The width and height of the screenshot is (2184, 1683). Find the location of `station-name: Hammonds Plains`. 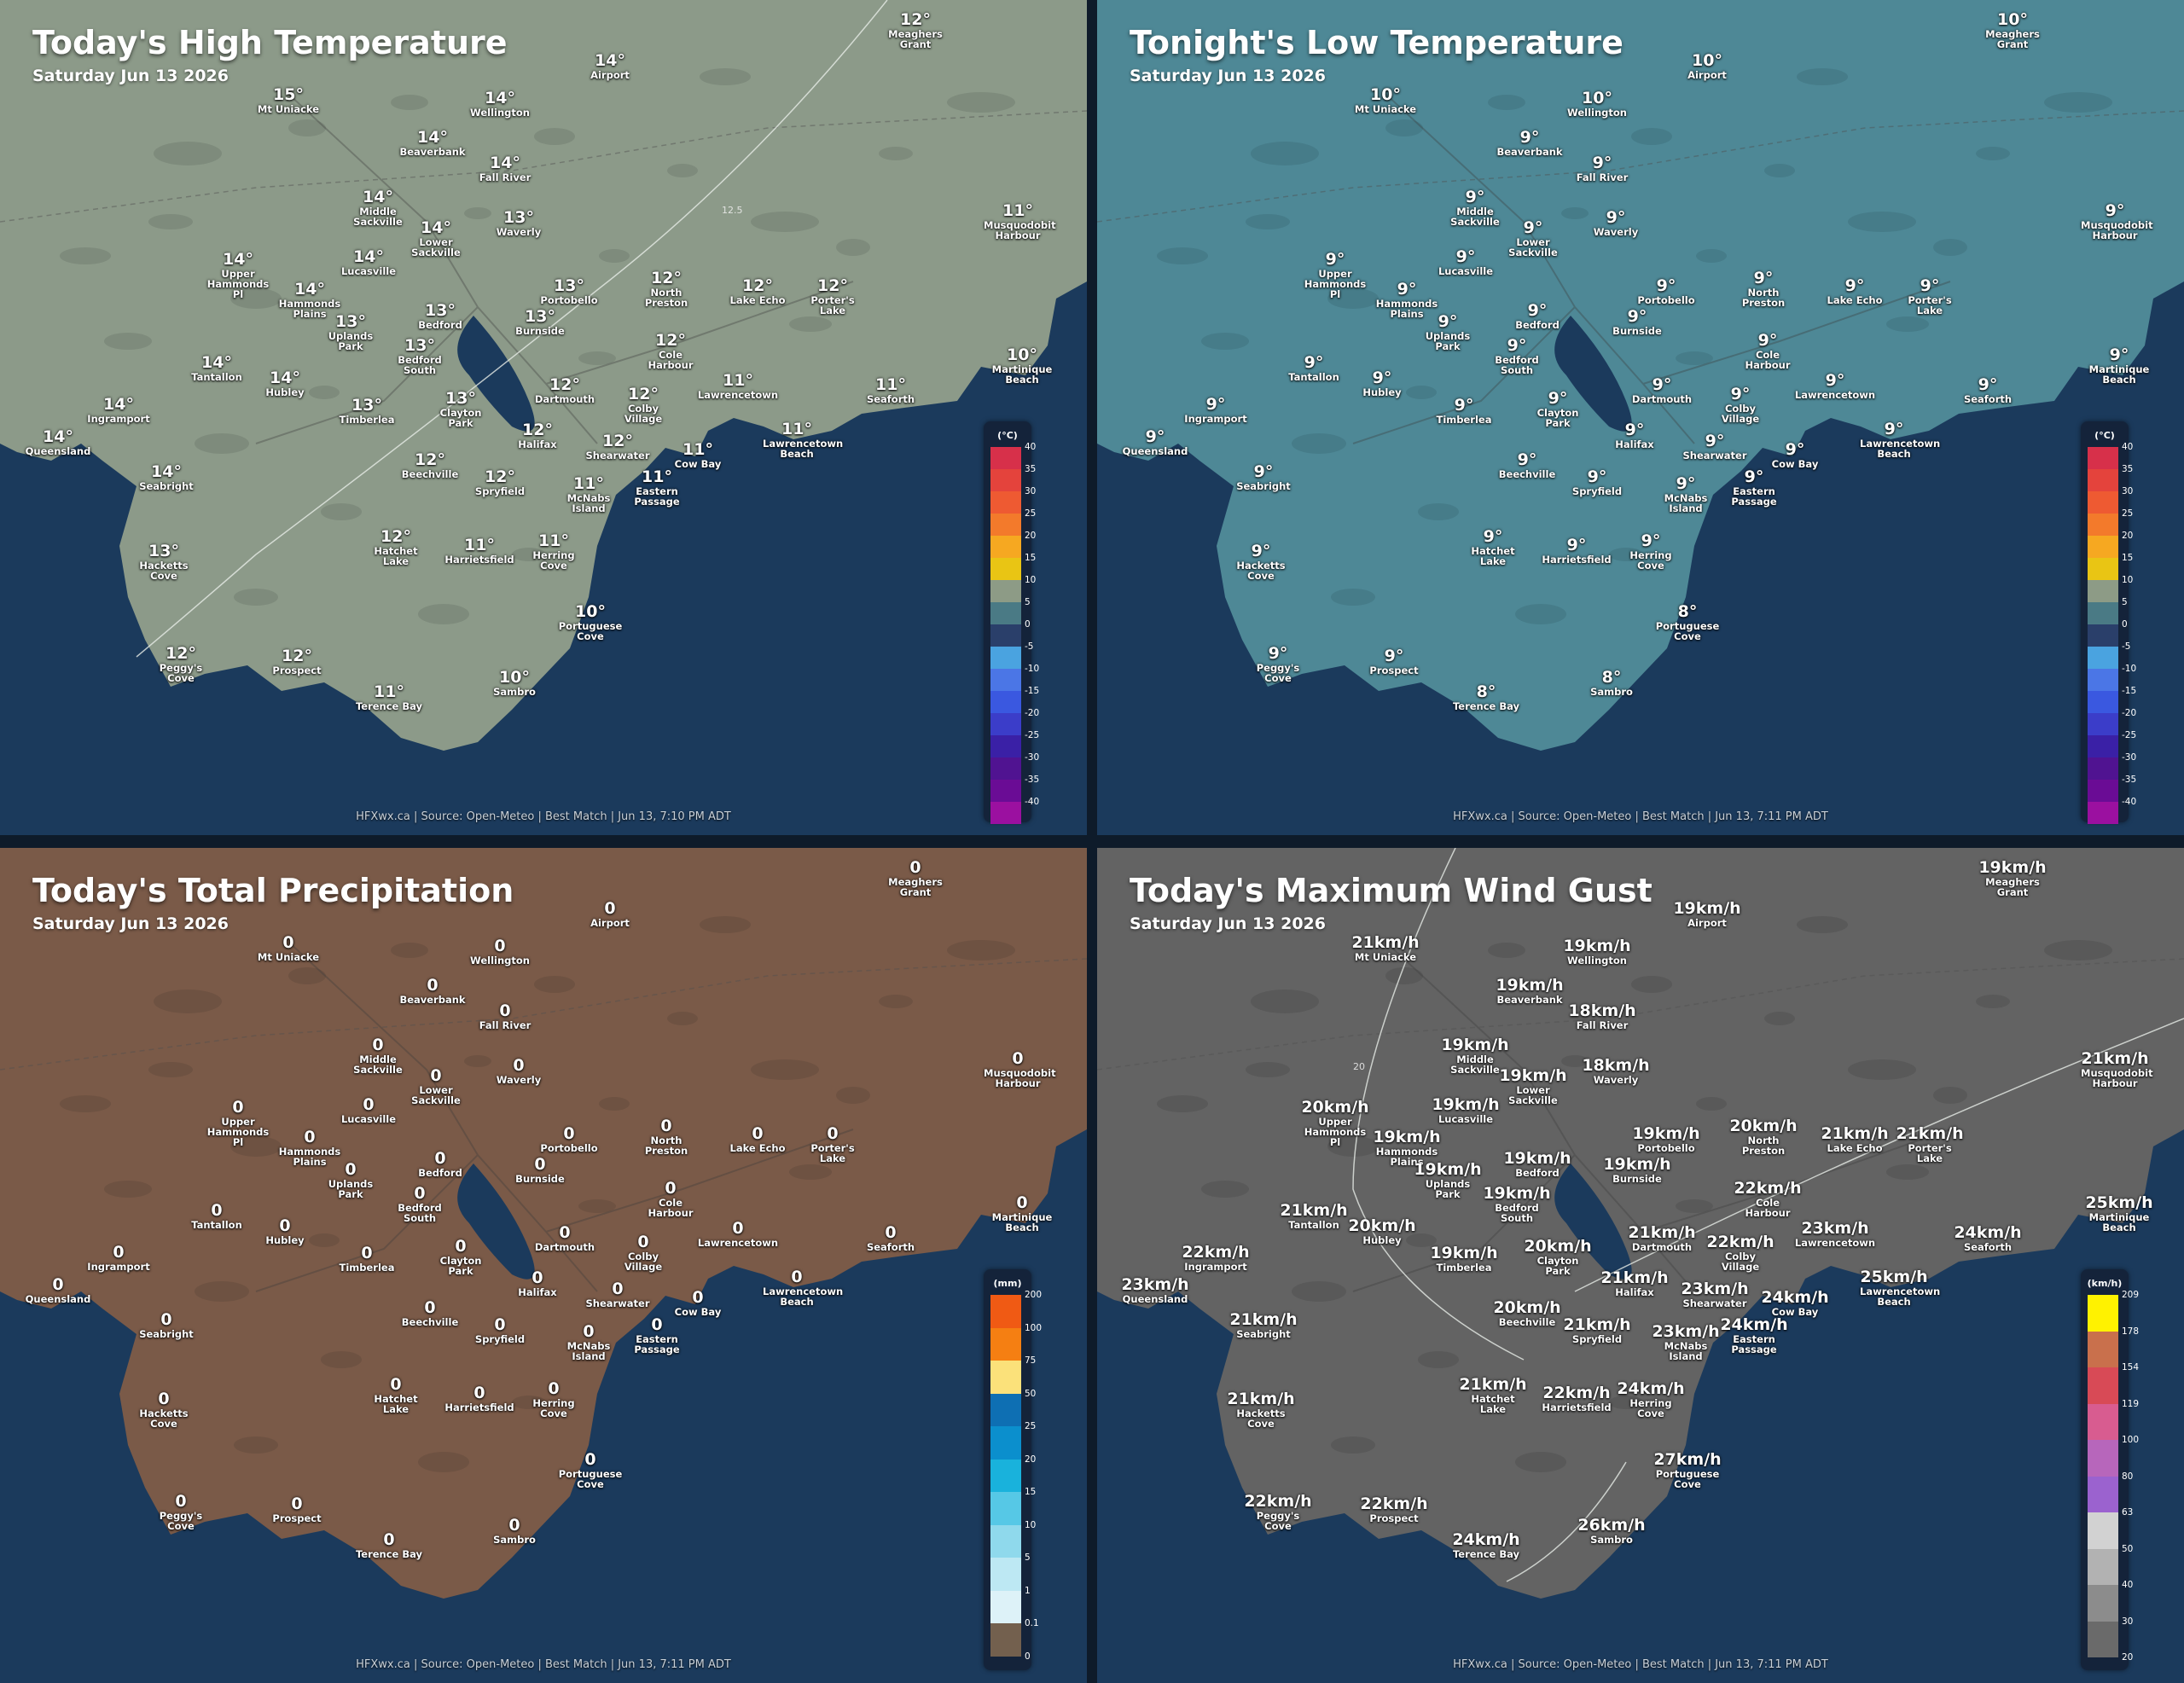

station-name: Hammonds Plains is located at coordinates (309, 308).